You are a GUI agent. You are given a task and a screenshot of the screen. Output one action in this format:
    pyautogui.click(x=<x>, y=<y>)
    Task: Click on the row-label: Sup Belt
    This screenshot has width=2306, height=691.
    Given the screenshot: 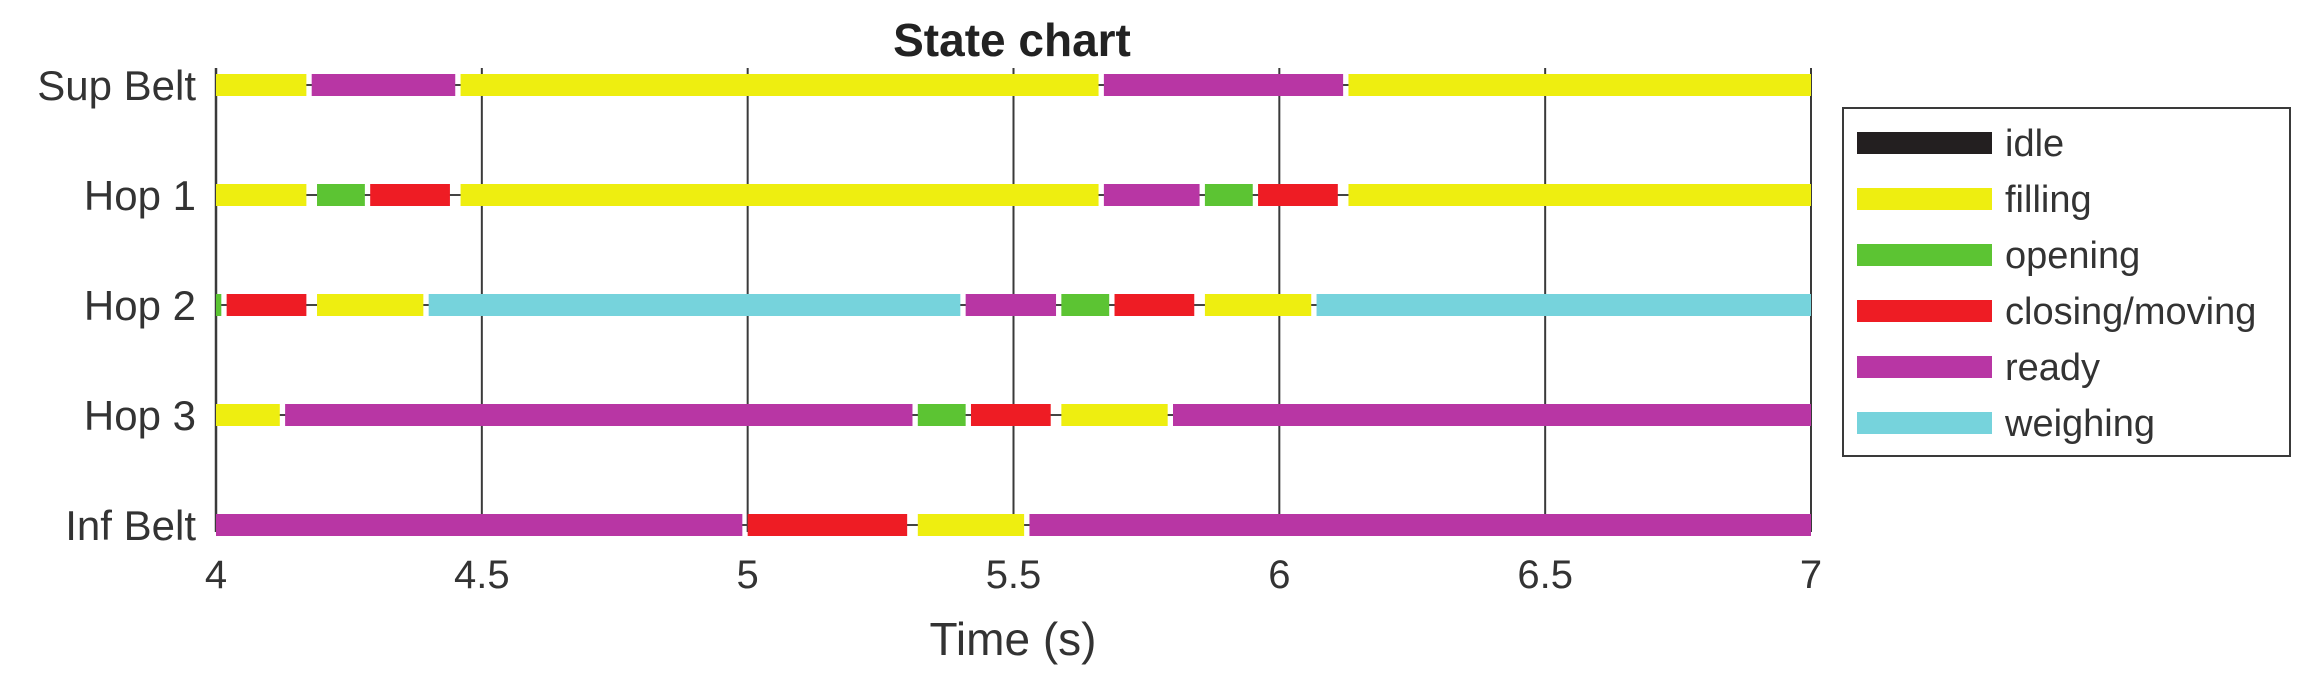 What is the action you would take?
    pyautogui.click(x=116, y=85)
    